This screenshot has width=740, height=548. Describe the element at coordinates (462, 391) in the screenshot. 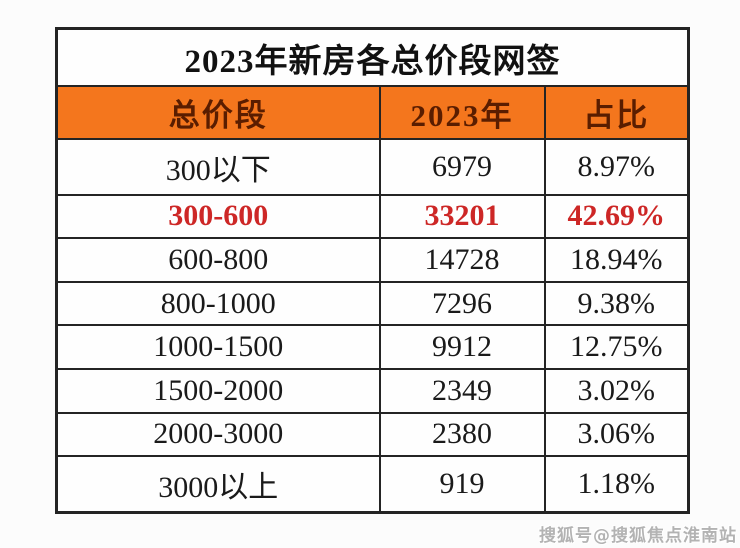

I see `cell-count: 2349` at that location.